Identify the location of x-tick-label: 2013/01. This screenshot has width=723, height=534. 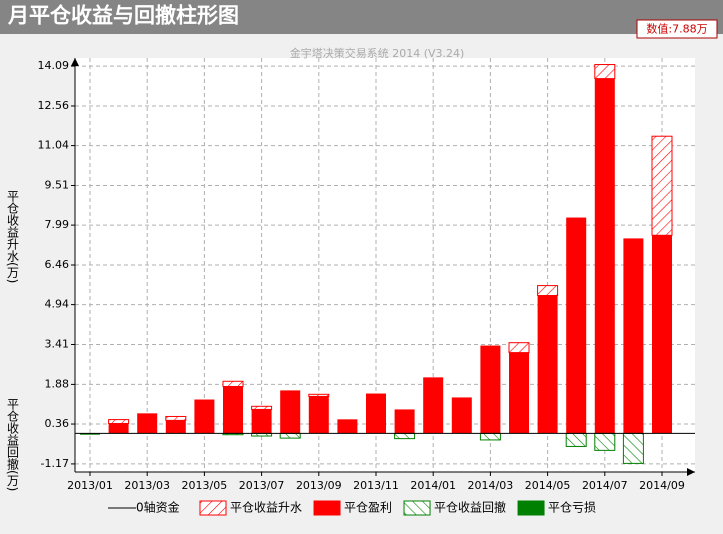
(90, 485).